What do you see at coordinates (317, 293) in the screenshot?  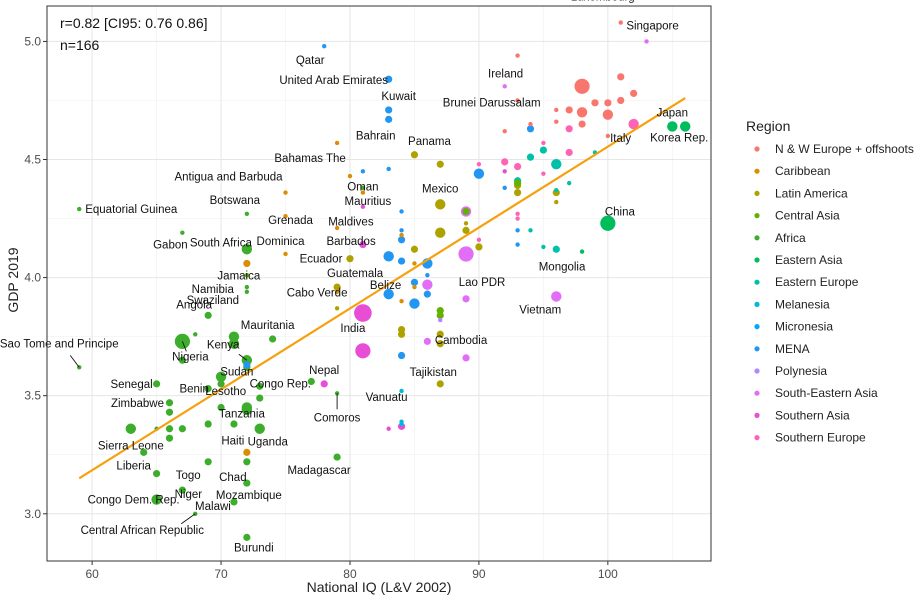 I see `point-label: Cabo Verde` at bounding box center [317, 293].